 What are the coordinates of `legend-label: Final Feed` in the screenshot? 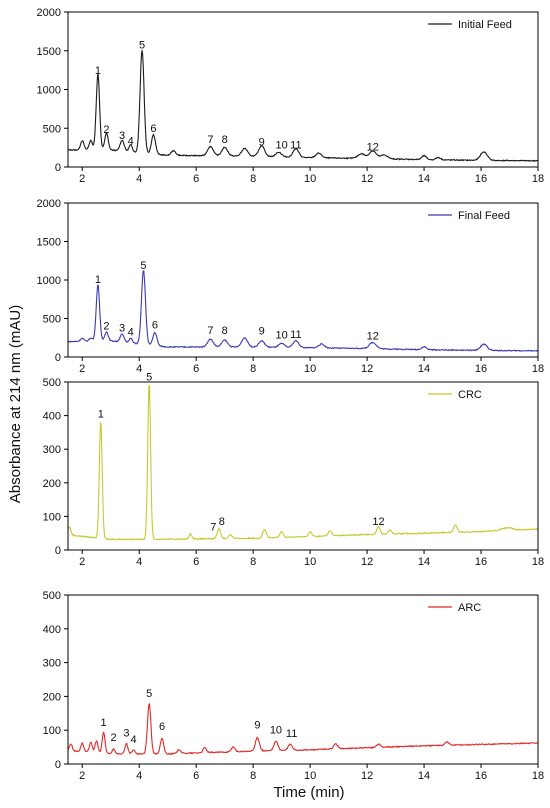 It's located at (484, 216).